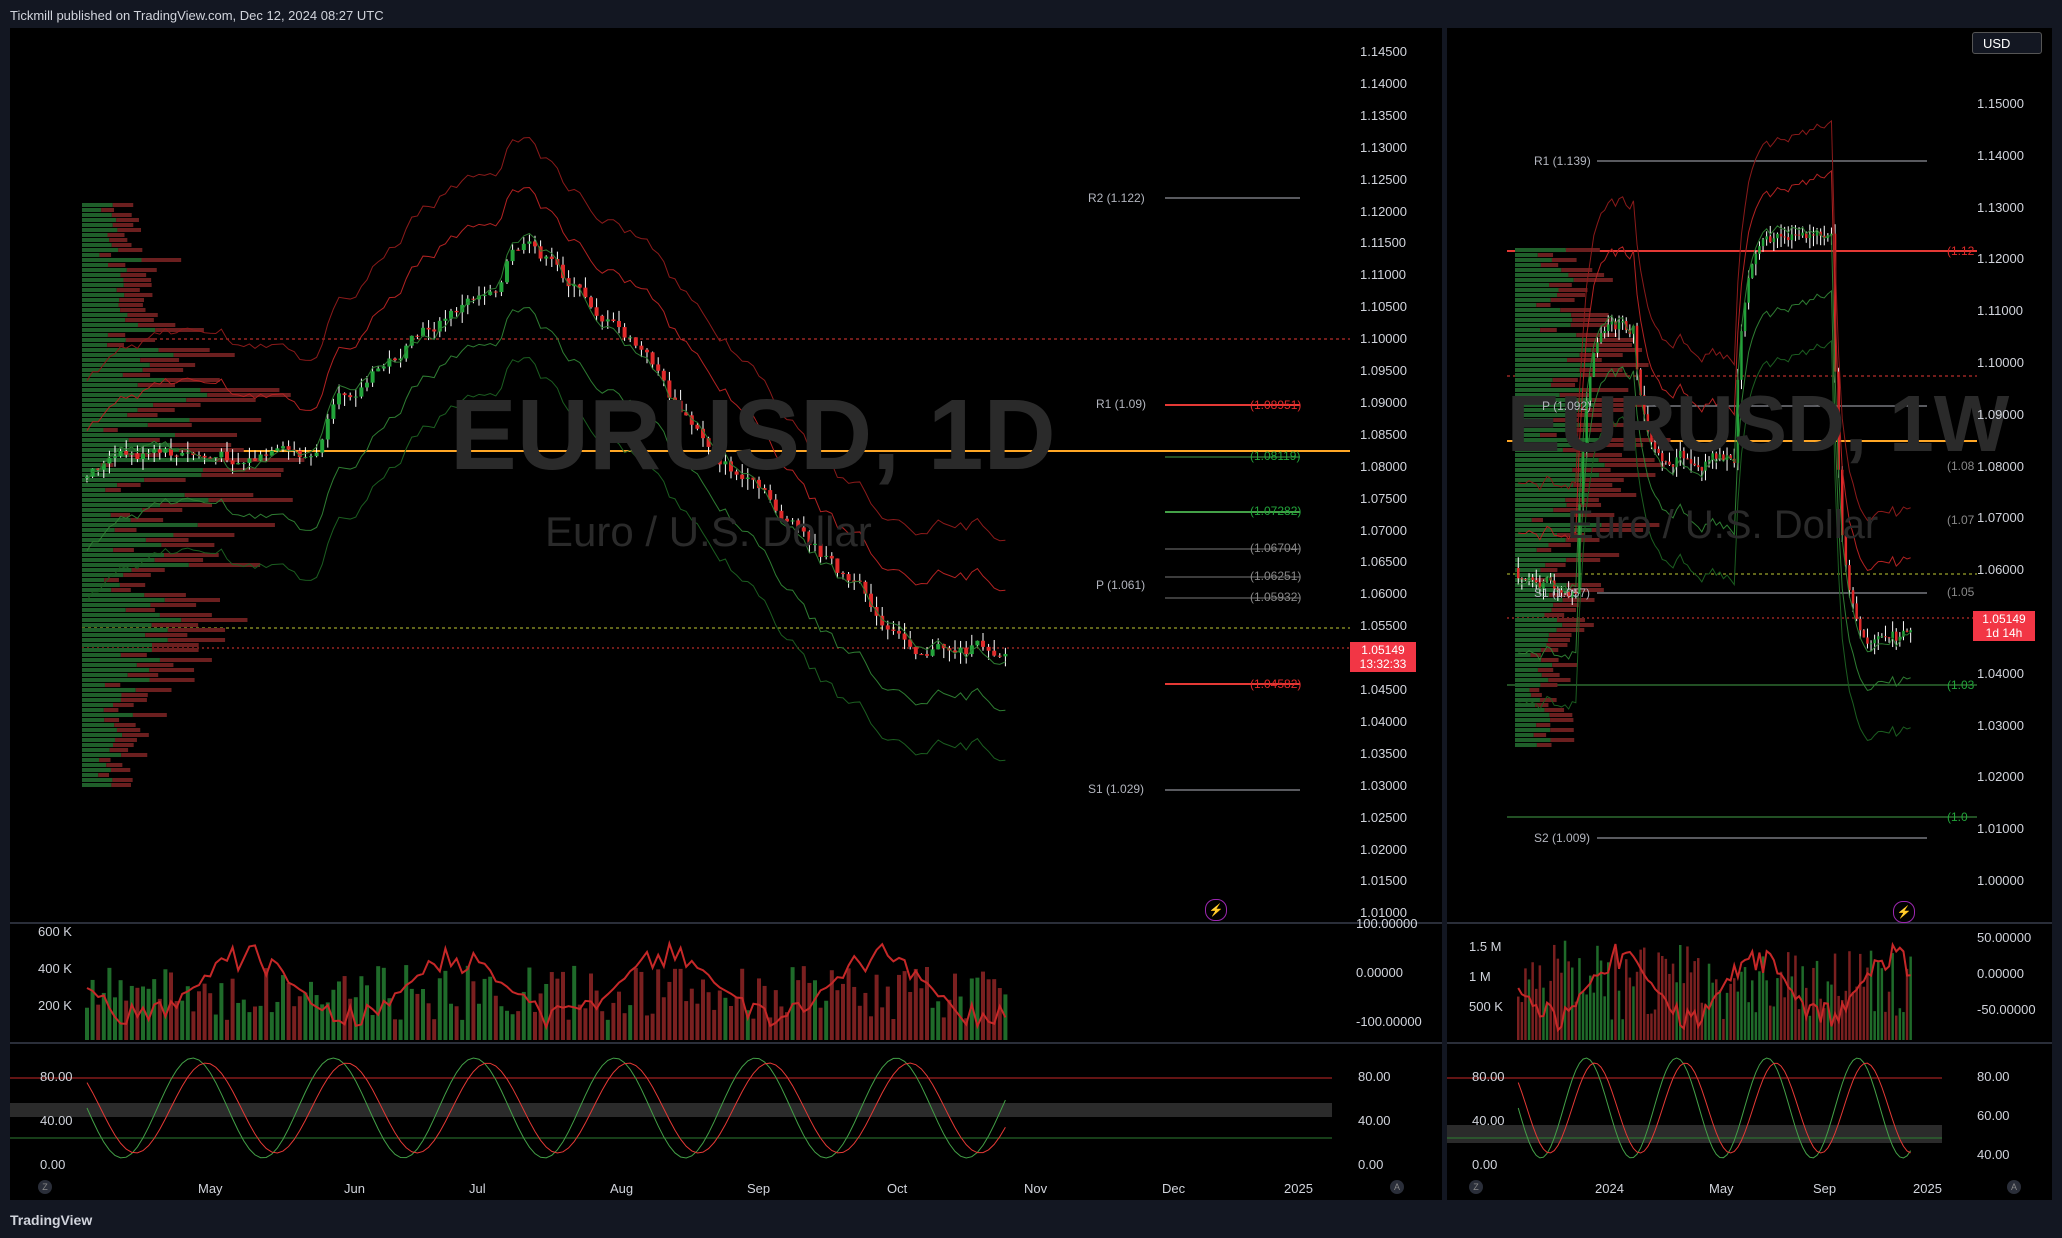  Describe the element at coordinates (1383, 211) in the screenshot. I see `price-tick: 1.12000` at that location.